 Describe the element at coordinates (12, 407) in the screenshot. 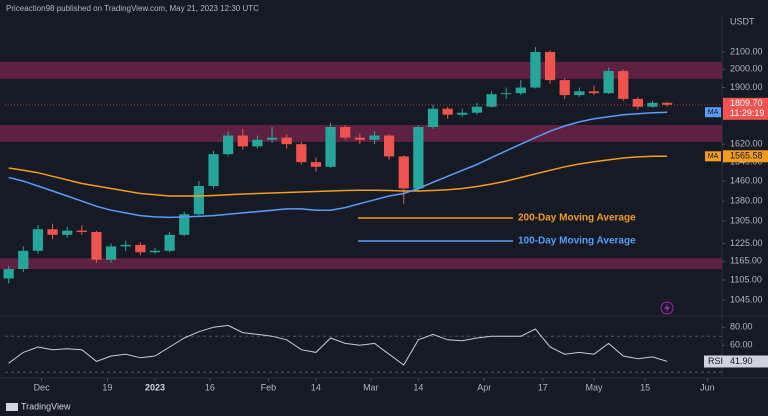

I see `brand-logo` at that location.